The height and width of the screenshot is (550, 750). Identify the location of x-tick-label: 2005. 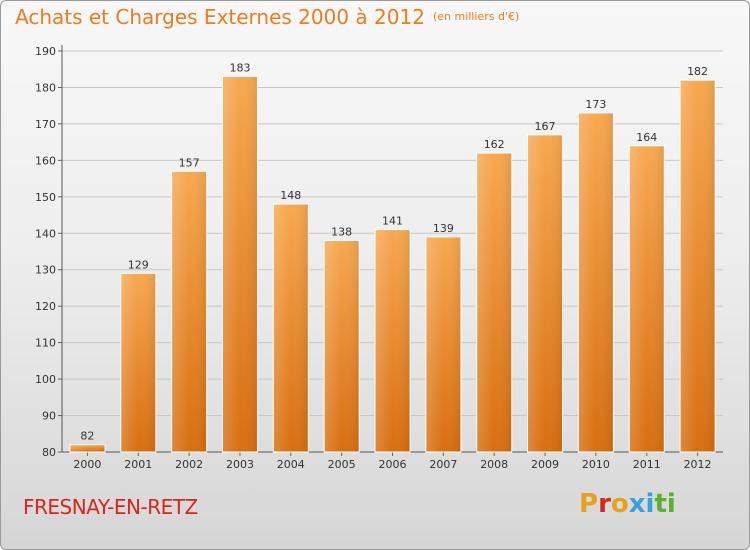
(342, 464).